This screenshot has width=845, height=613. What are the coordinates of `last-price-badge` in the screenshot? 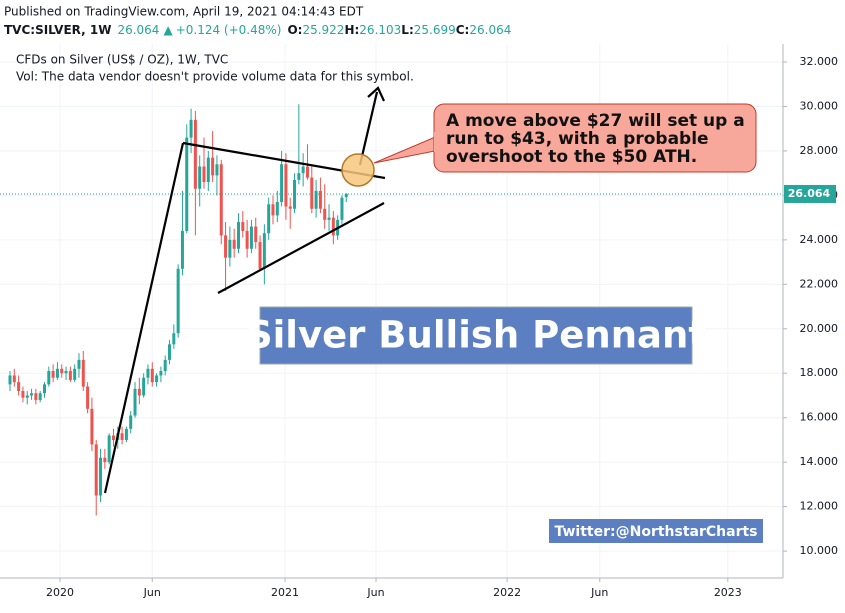 It's located at (810, 193).